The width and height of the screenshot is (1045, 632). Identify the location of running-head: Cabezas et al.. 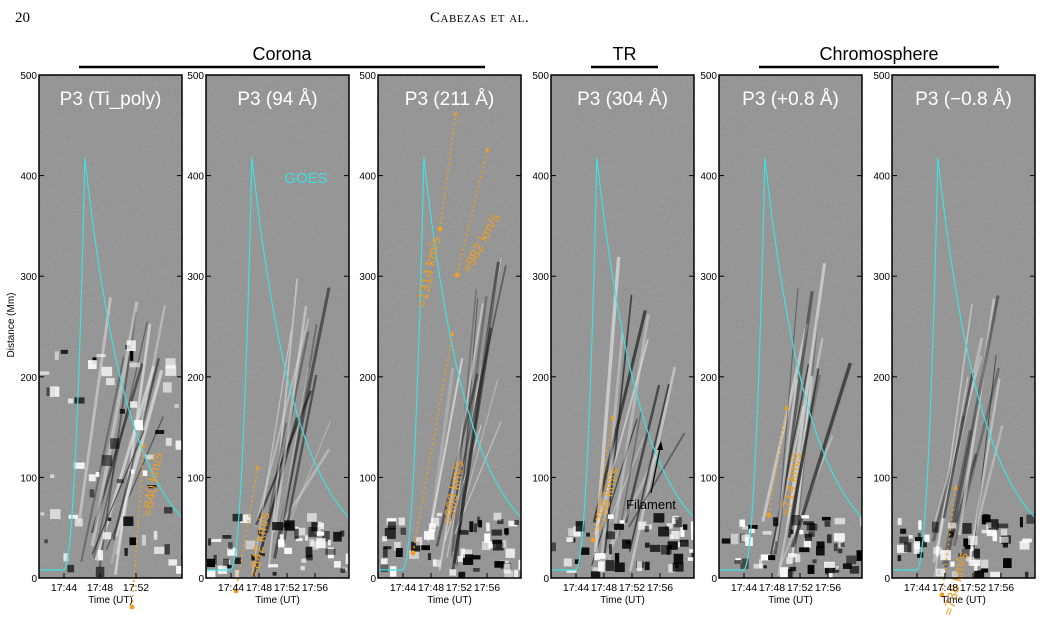
(480, 18).